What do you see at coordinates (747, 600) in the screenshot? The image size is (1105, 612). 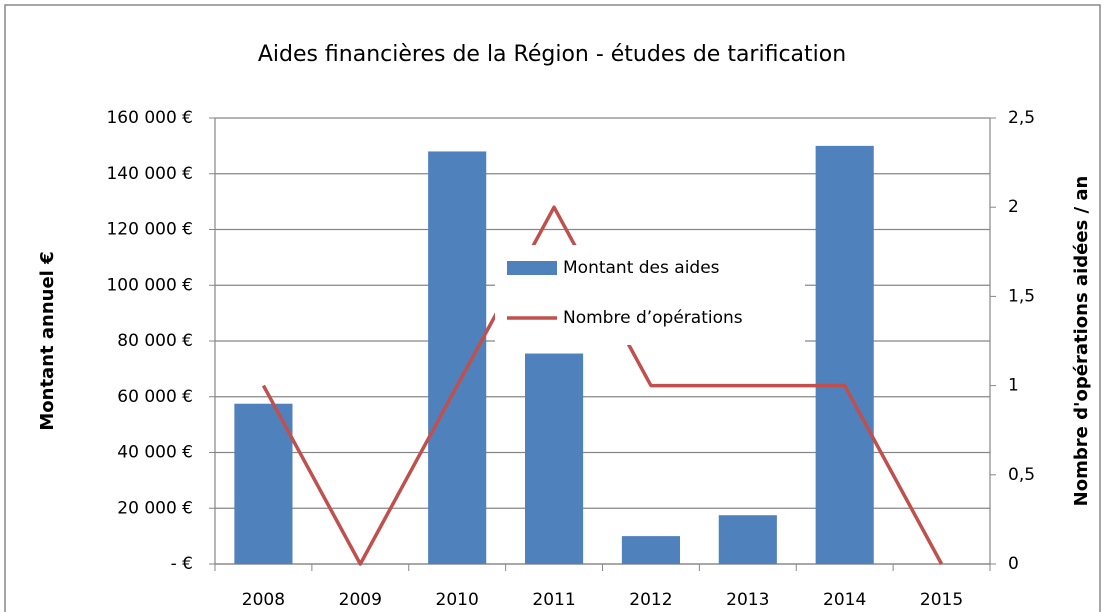 I see `x-tick-label: 2013` at bounding box center [747, 600].